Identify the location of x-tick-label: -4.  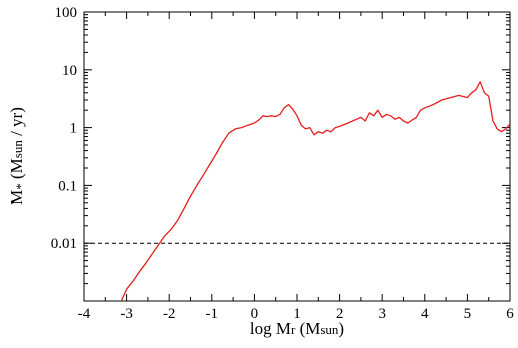
(84, 314).